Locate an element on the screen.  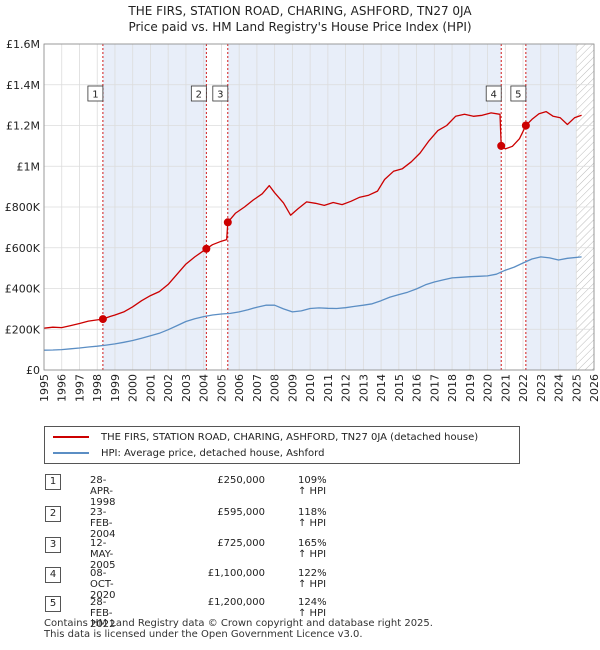
sale-marker-label: 2 is located at coordinates (199, 95).